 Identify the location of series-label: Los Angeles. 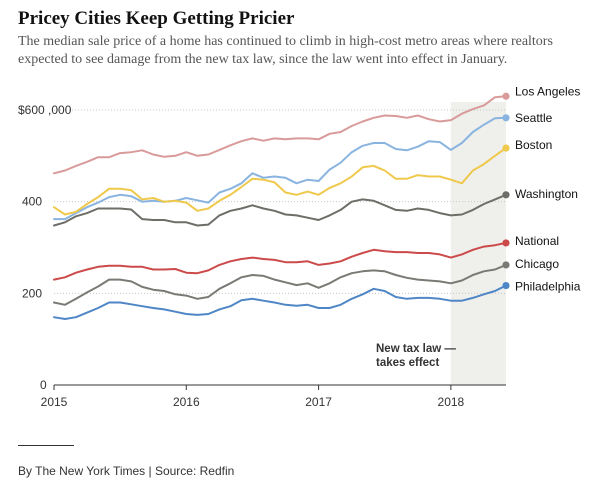
(547, 91).